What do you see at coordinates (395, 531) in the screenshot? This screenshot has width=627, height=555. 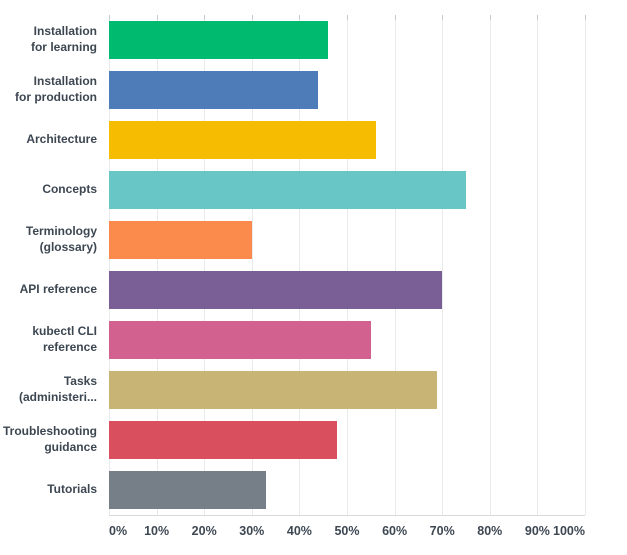 I see `x-axis-tick-label: 60%` at bounding box center [395, 531].